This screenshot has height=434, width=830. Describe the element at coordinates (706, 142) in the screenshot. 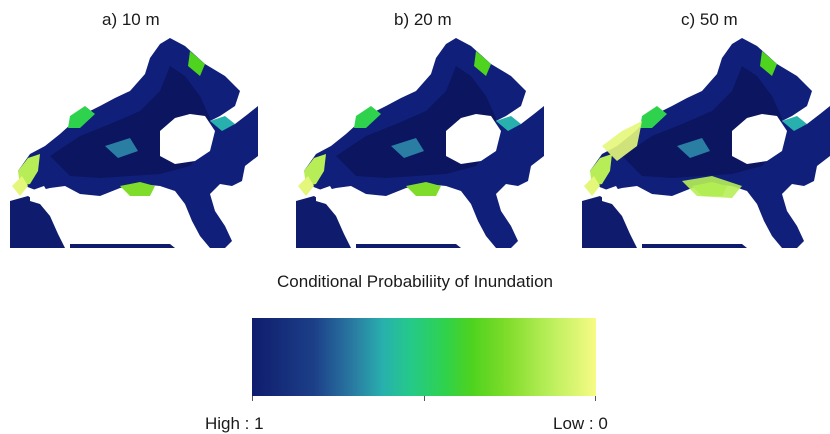

I see `inundation-map-50m` at that location.